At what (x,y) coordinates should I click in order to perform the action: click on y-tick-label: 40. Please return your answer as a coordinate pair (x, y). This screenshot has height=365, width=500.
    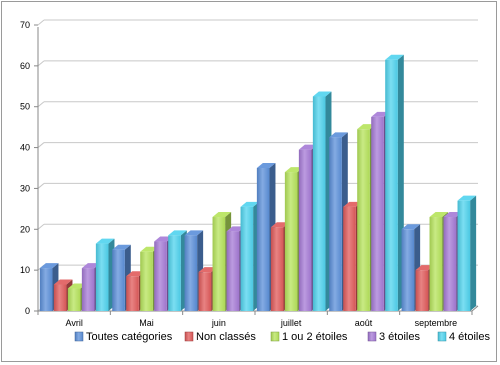
    Looking at the image, I should click on (25, 148).